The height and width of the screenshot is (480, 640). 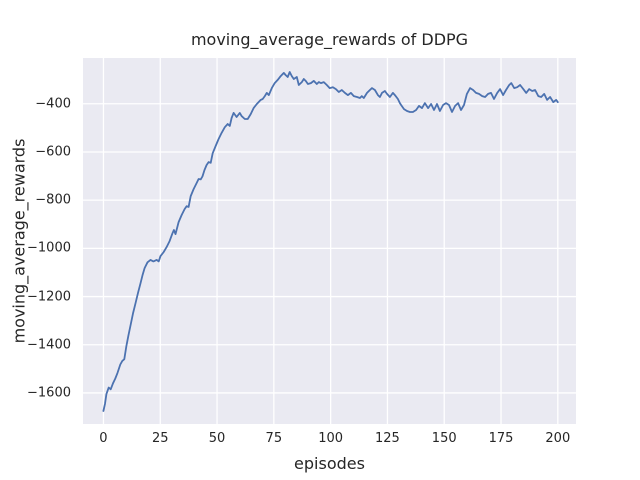 What do you see at coordinates (329, 39) in the screenshot?
I see `chart-title: moving_average_rewards of DDPG` at bounding box center [329, 39].